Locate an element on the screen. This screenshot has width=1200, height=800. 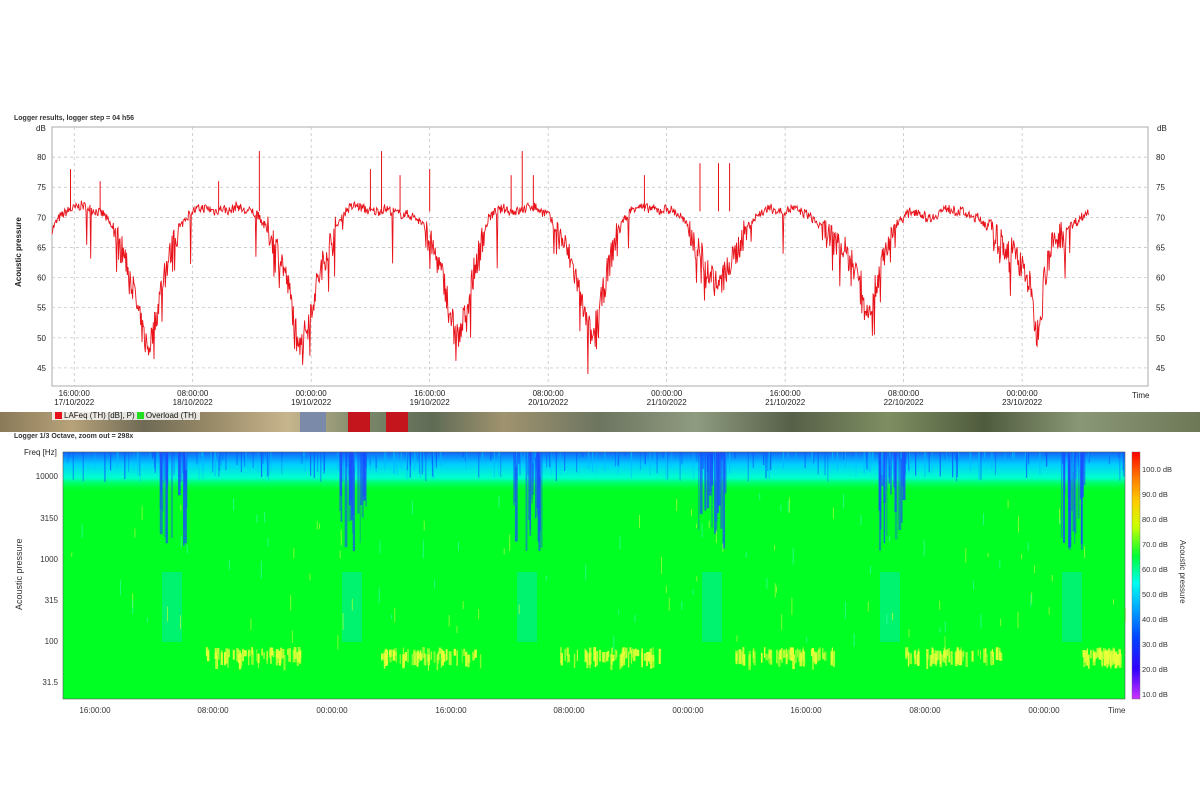
y-tick-label-right: 70 is located at coordinates (1160, 217).